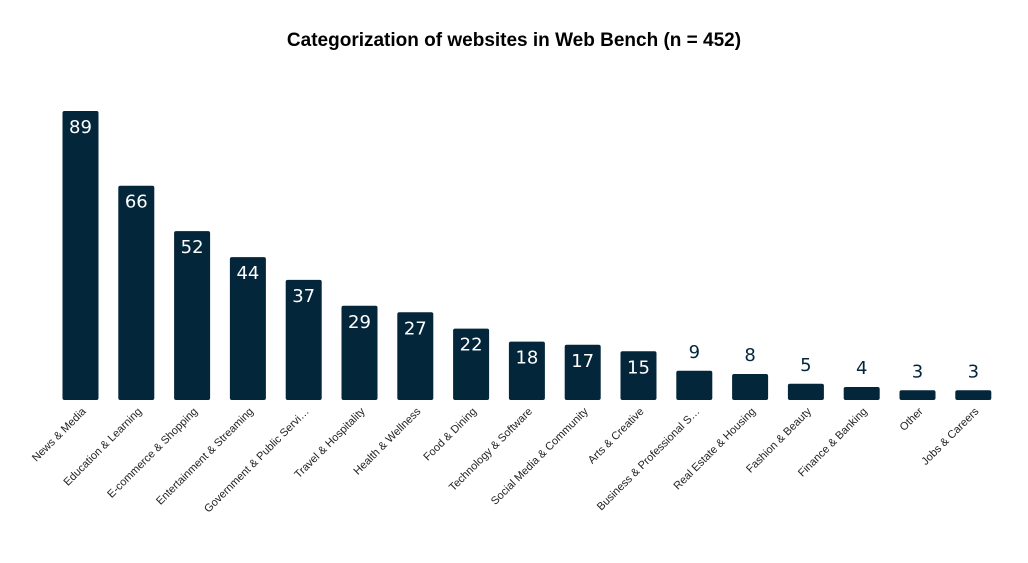 The width and height of the screenshot is (1028, 563). What do you see at coordinates (950, 436) in the screenshot?
I see `category-label: Jobs & Careers` at bounding box center [950, 436].